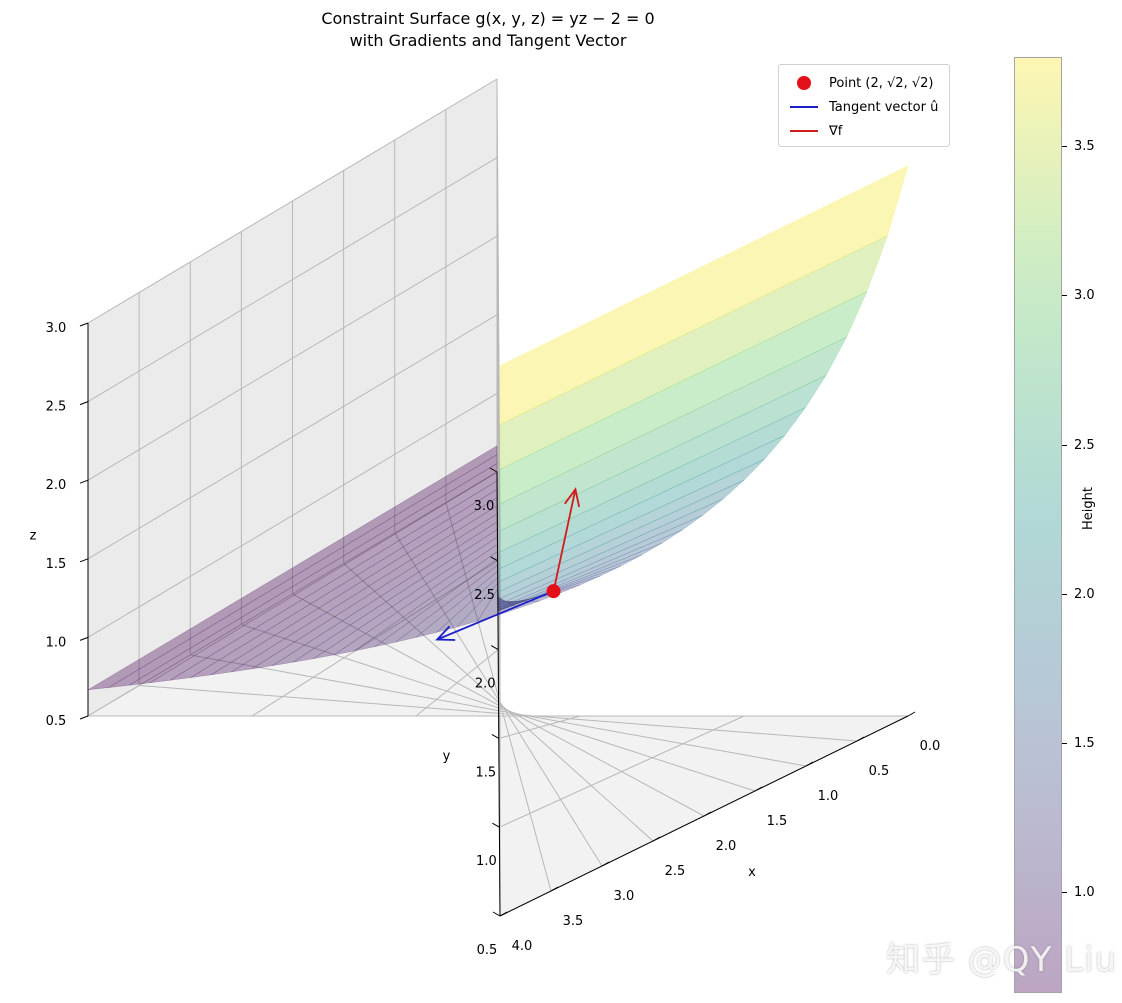 This screenshot has width=1122, height=1003. What do you see at coordinates (485, 772) in the screenshot?
I see `y-tick-label: 1.5` at bounding box center [485, 772].